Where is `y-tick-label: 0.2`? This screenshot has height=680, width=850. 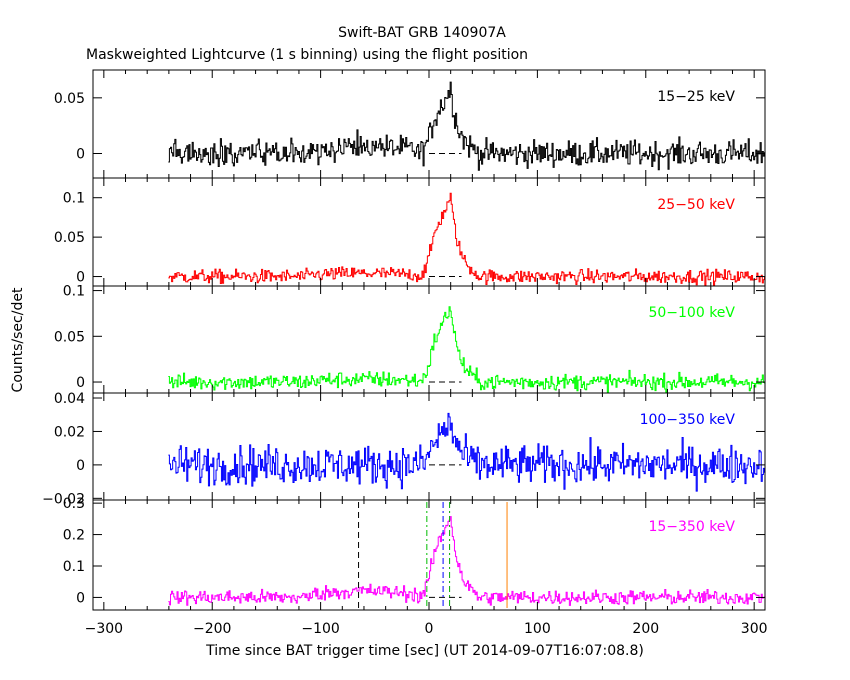 y-tick-label: 0.2 is located at coordinates (74, 536).